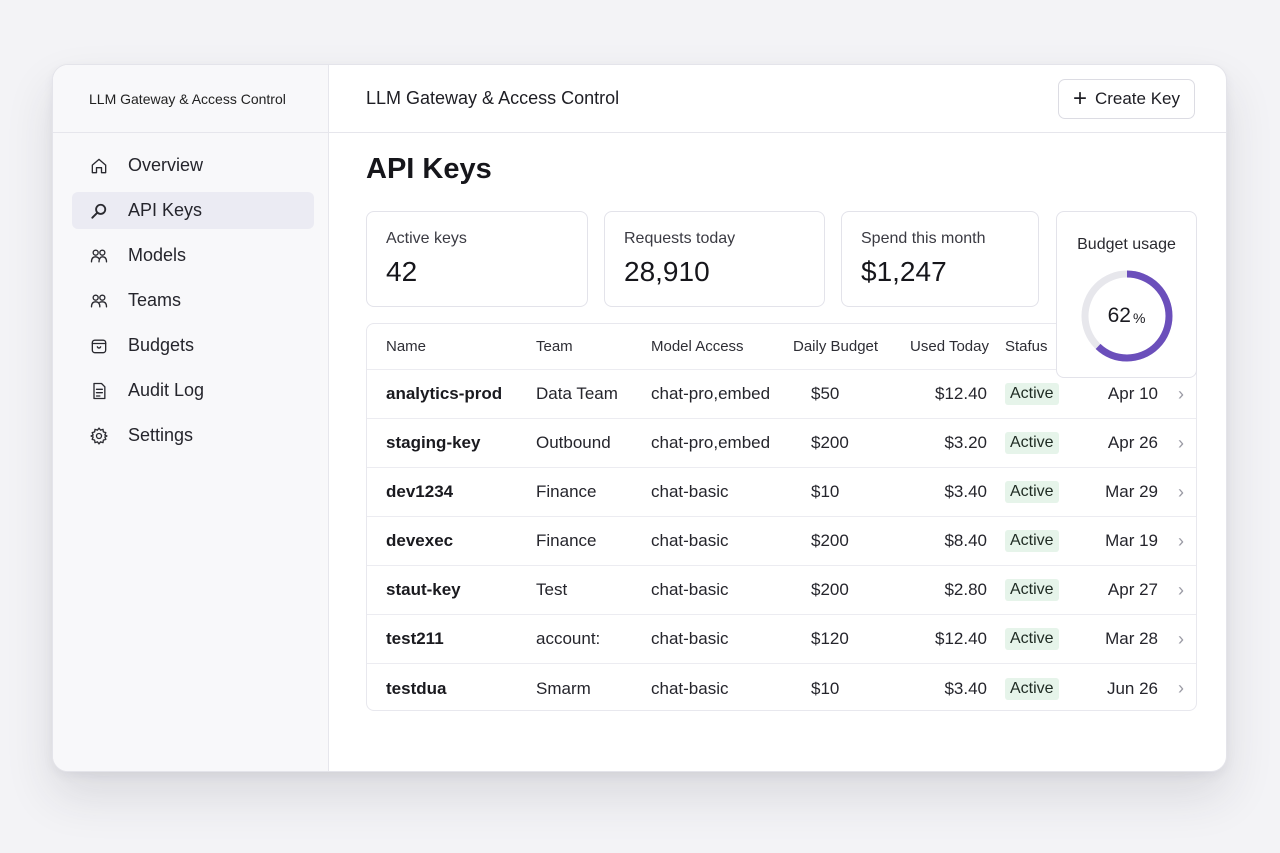 The height and width of the screenshot is (853, 1280). I want to click on cell-name: devexec, so click(420, 540).